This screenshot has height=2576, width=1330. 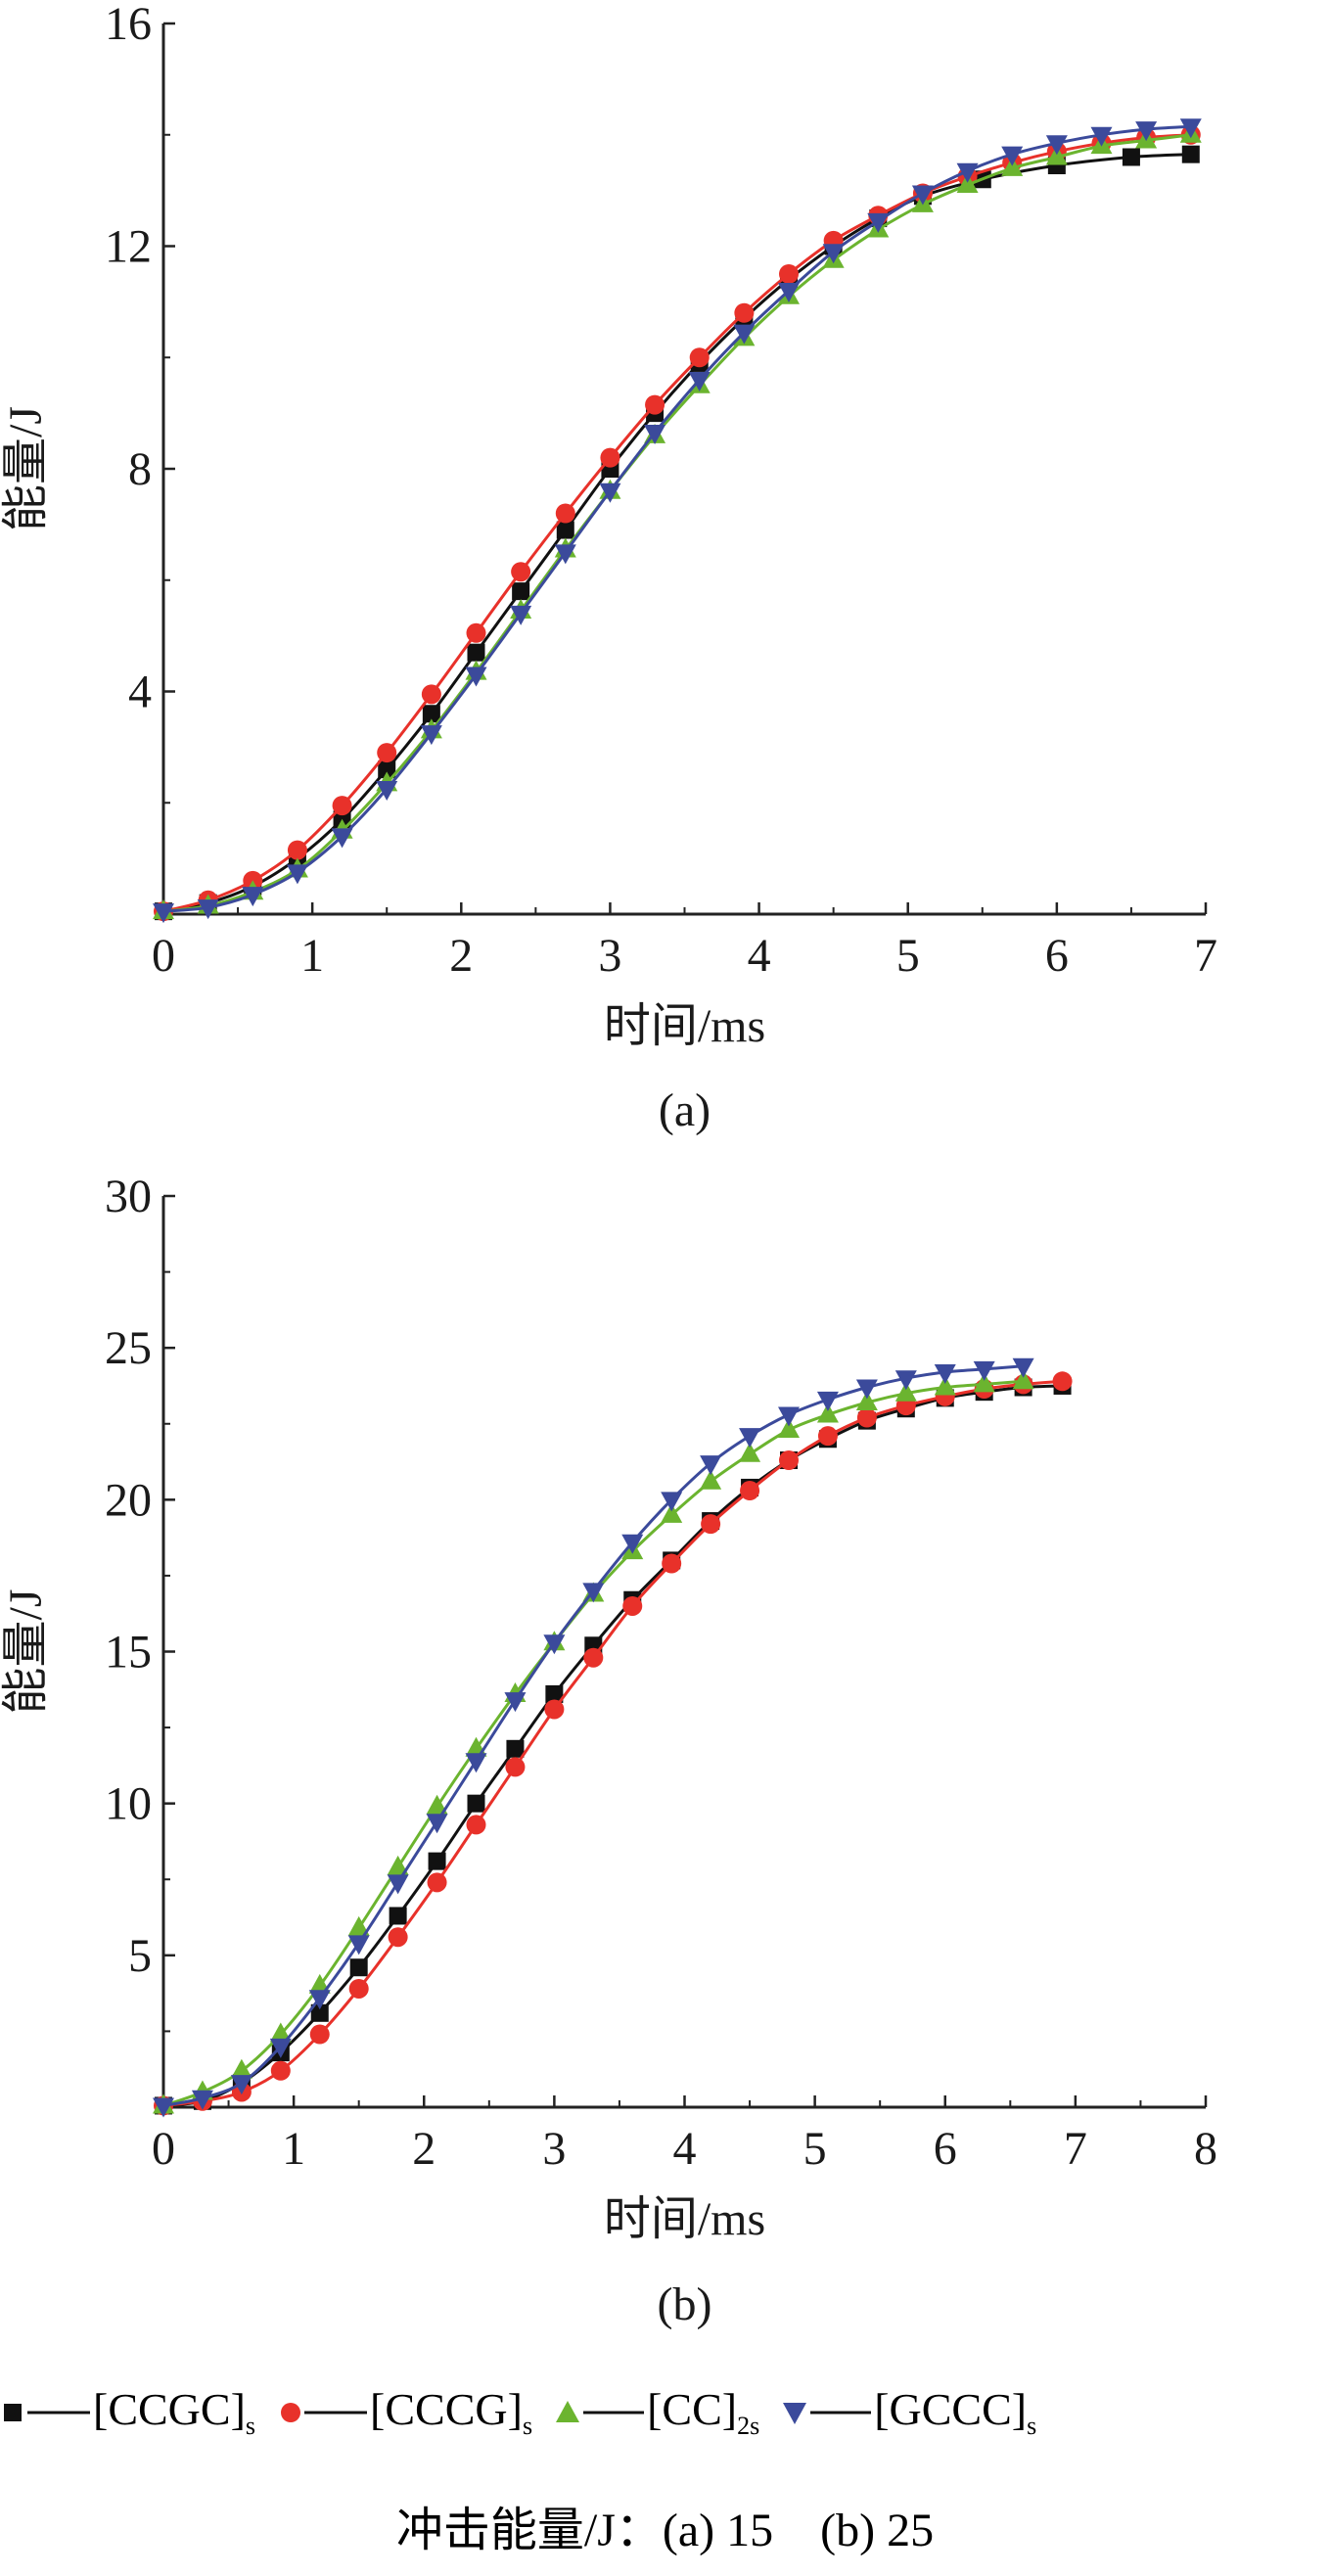 I want to click on x-tick-label: 0, so click(x=163, y=956).